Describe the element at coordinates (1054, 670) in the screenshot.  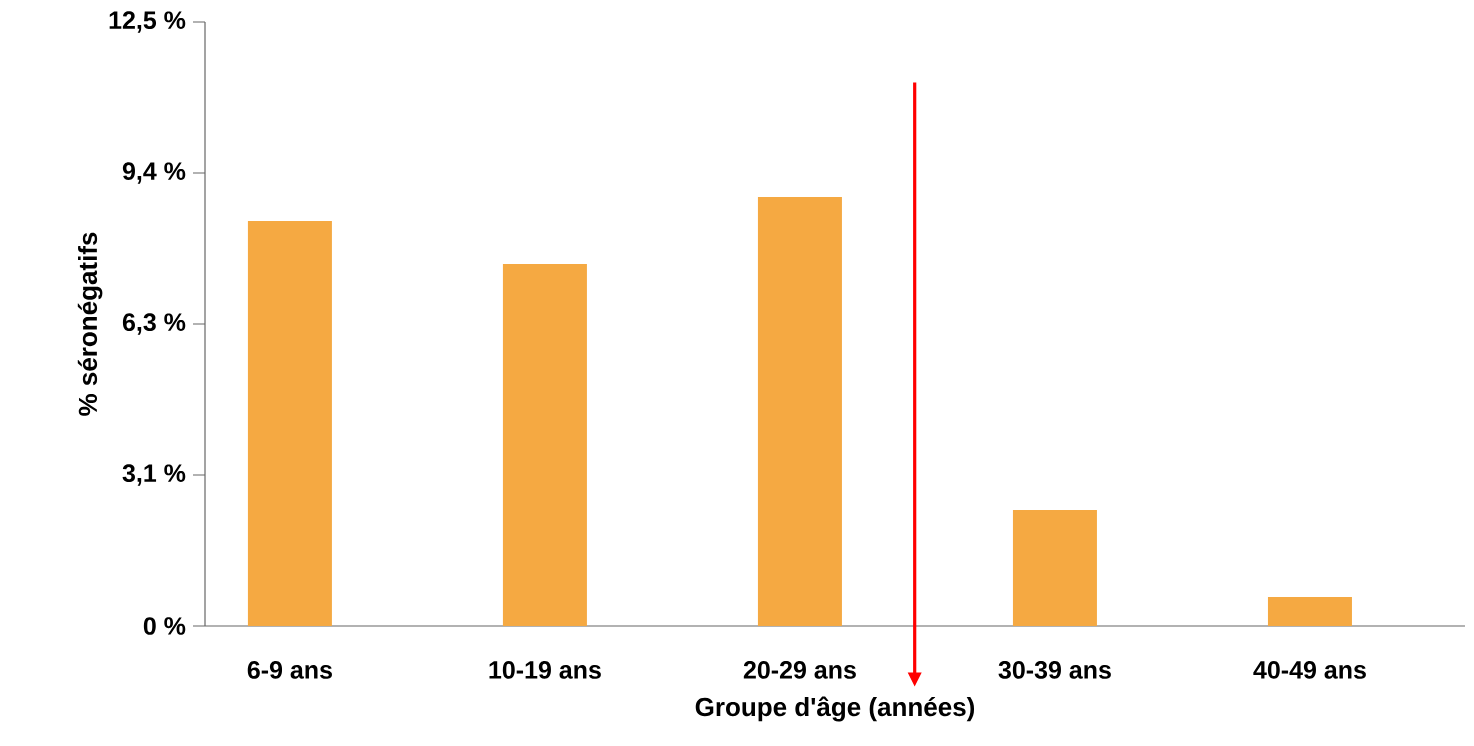
I see `x-tick-label: 30-39 ans` at that location.